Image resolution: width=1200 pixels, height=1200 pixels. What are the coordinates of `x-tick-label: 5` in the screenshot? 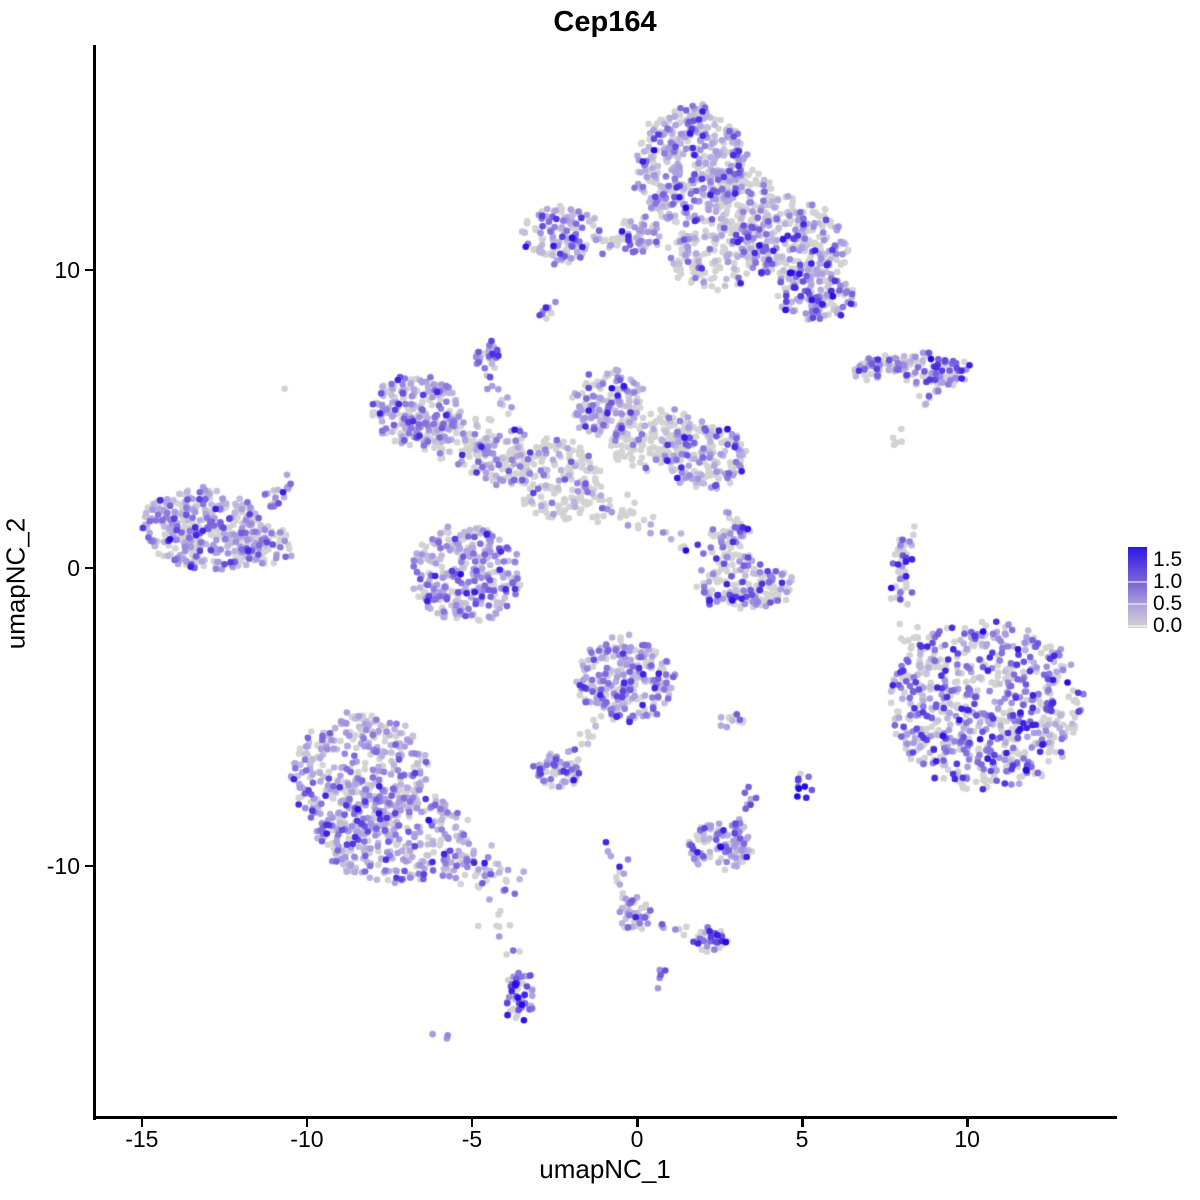 It's located at (802, 1139).